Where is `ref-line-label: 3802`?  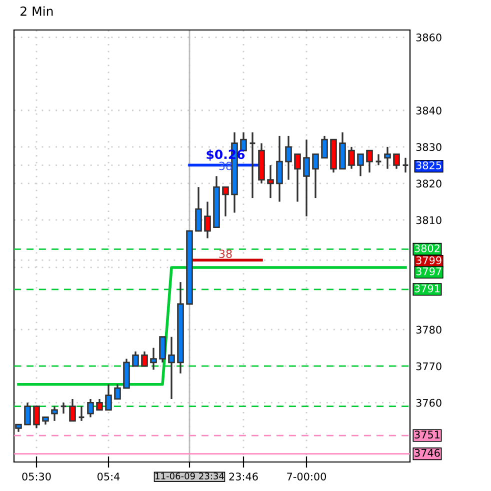
ref-line-label: 3802 is located at coordinates (427, 248).